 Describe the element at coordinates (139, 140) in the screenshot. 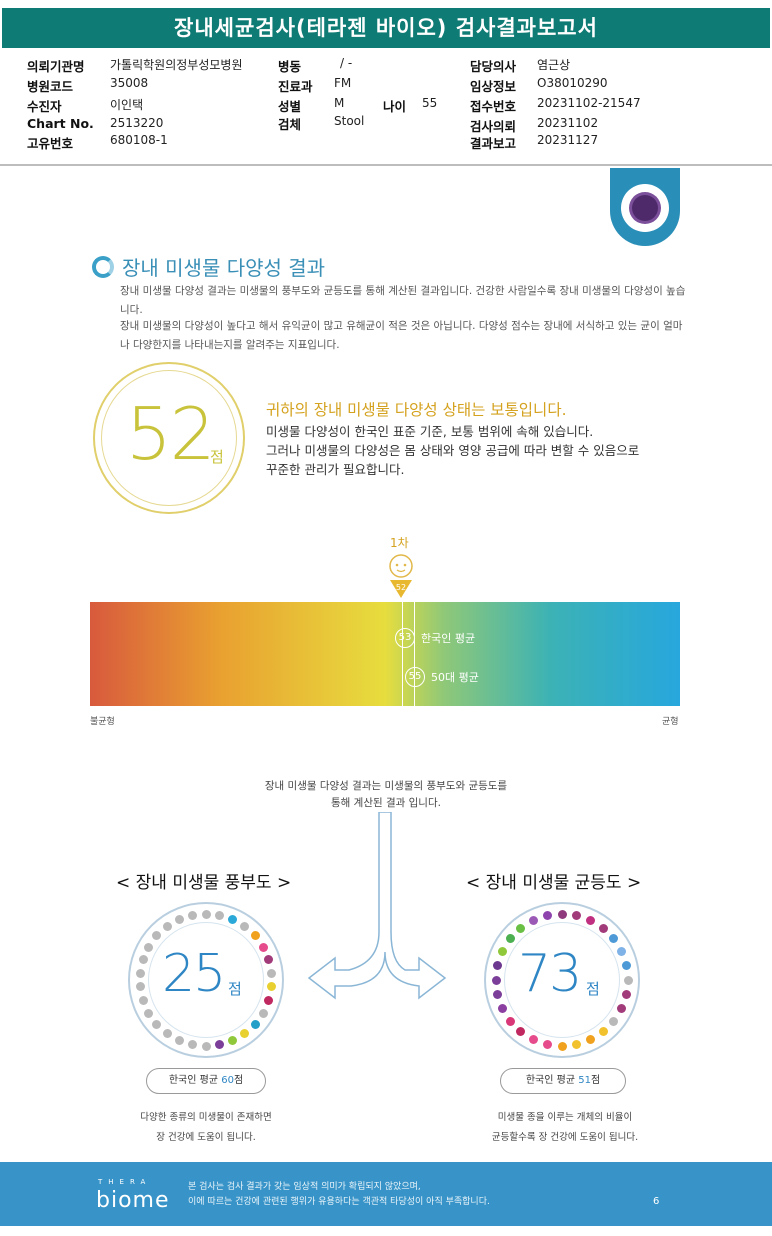

I see `info-value: 680108-1` at that location.